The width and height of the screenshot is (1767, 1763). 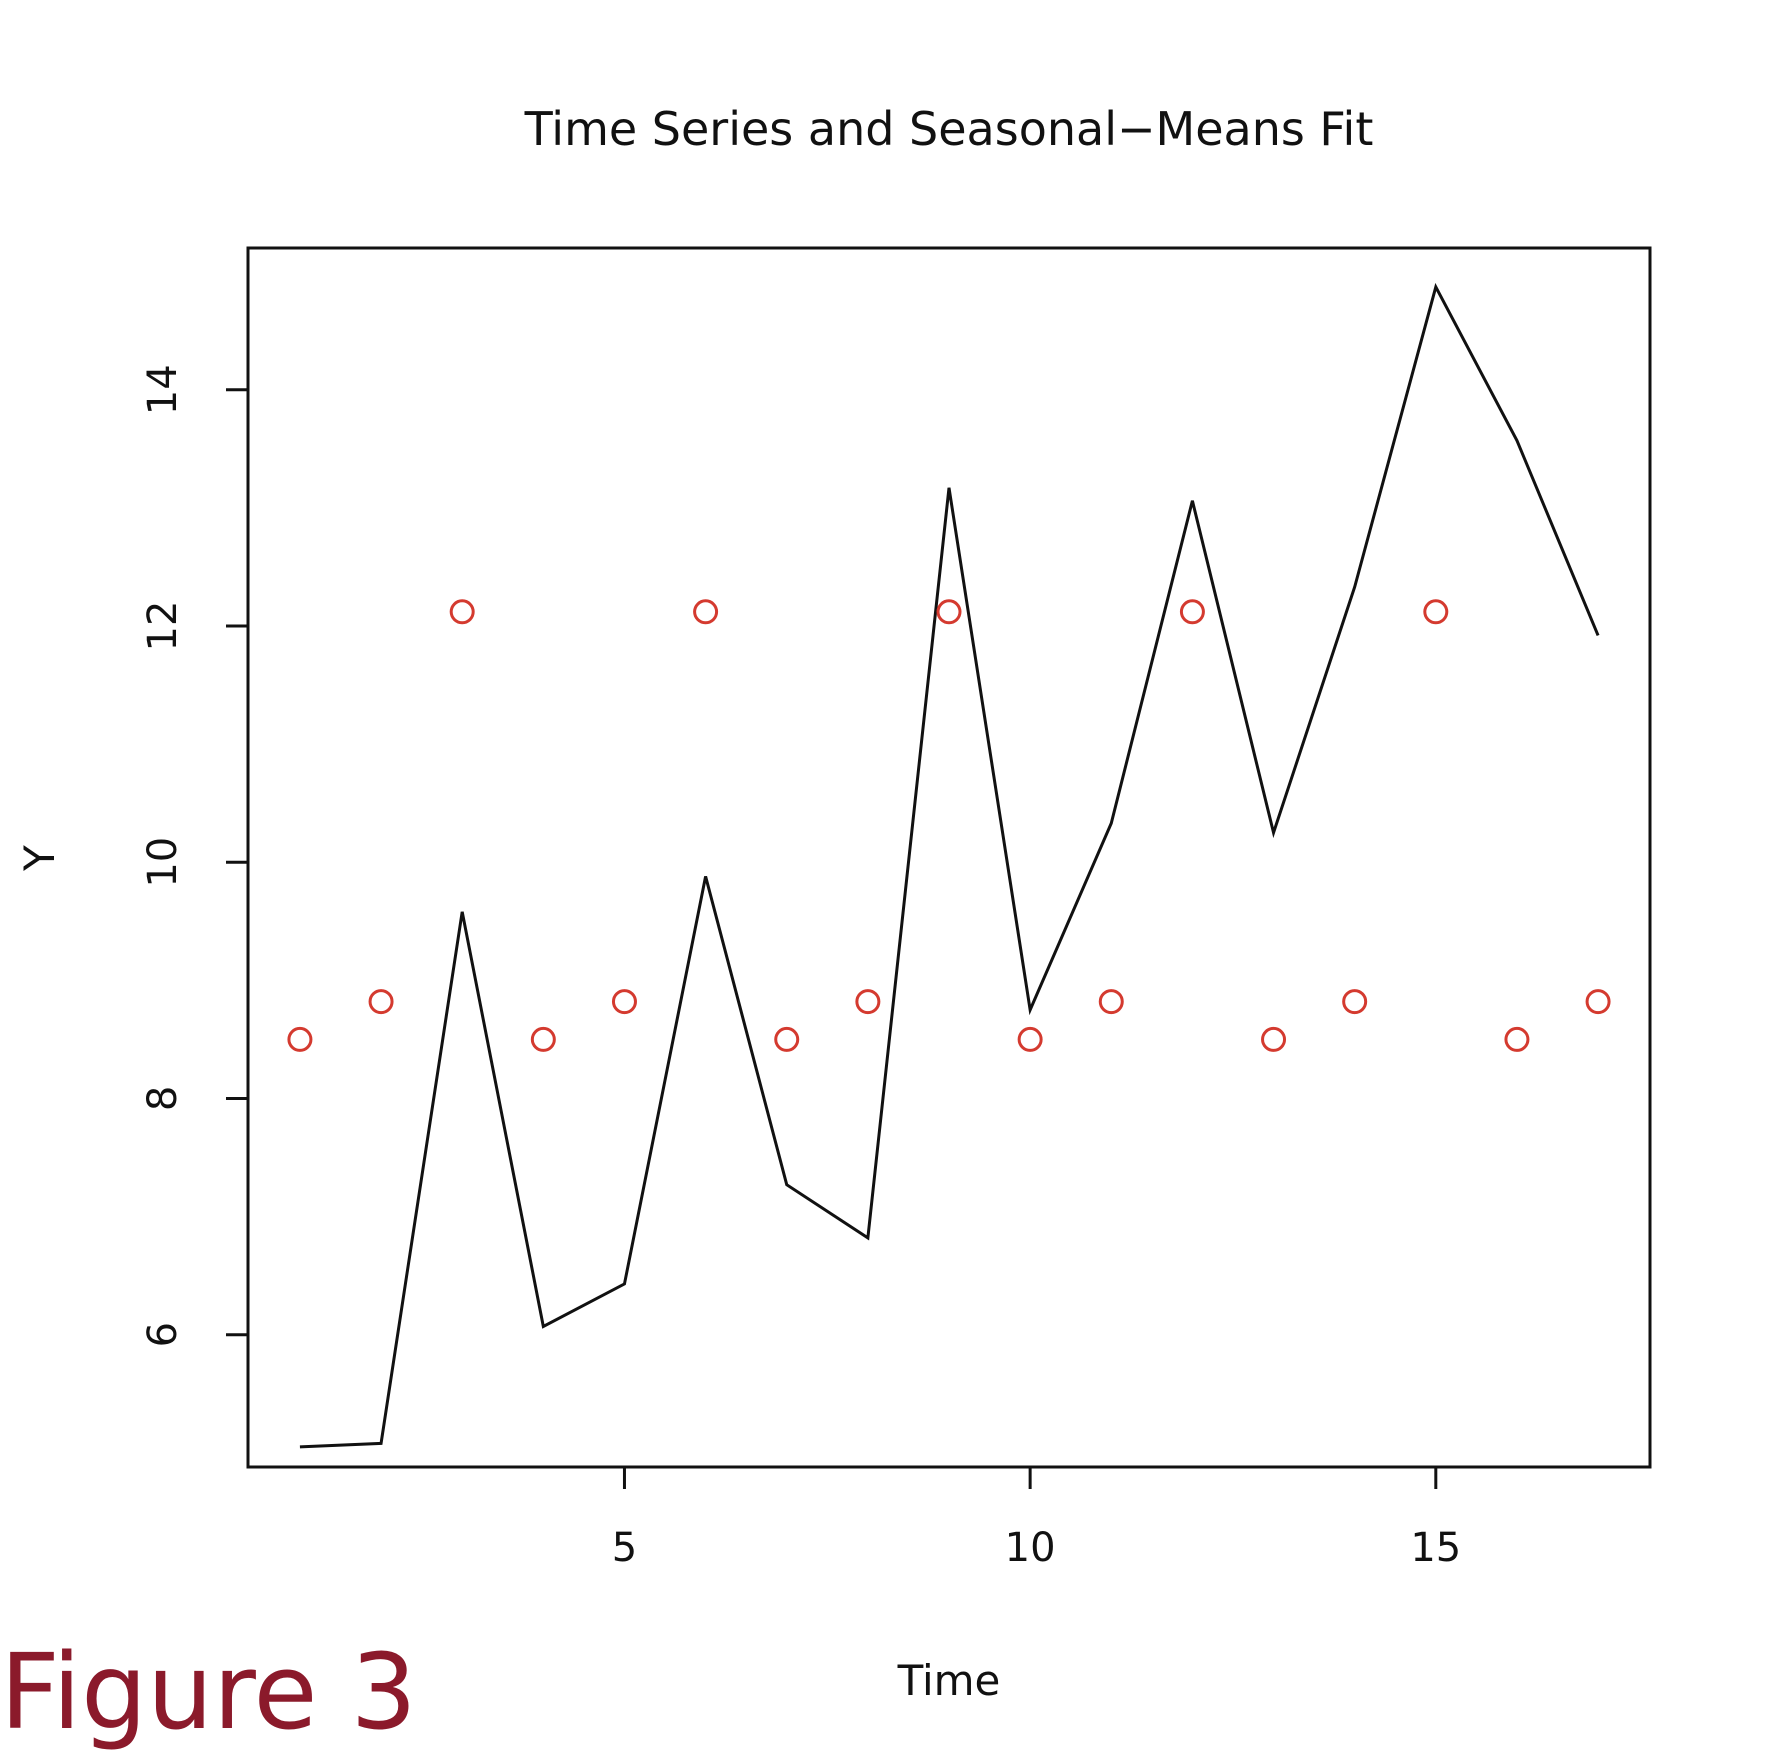 I want to click on y-tick-label: 14, so click(x=163, y=389).